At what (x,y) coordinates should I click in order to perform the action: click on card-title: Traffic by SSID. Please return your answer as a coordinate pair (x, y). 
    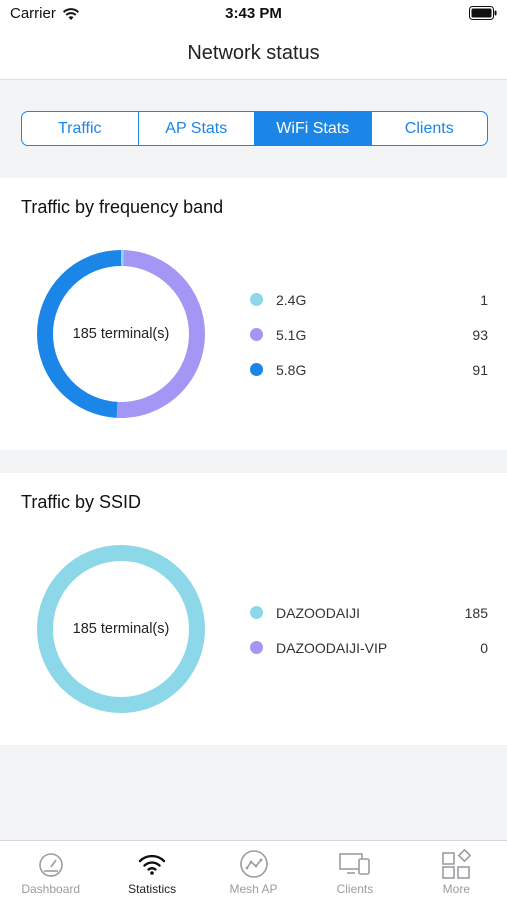
    Looking at the image, I should click on (81, 502).